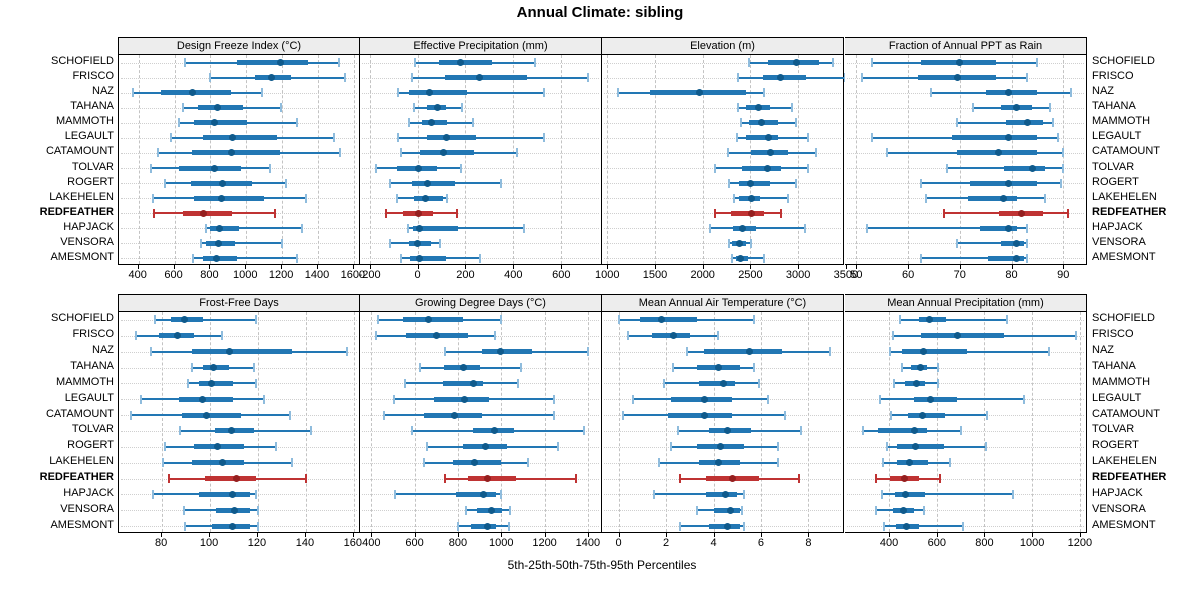  Describe the element at coordinates (561, 275) in the screenshot. I see `axis-tick-label: 600` at that location.